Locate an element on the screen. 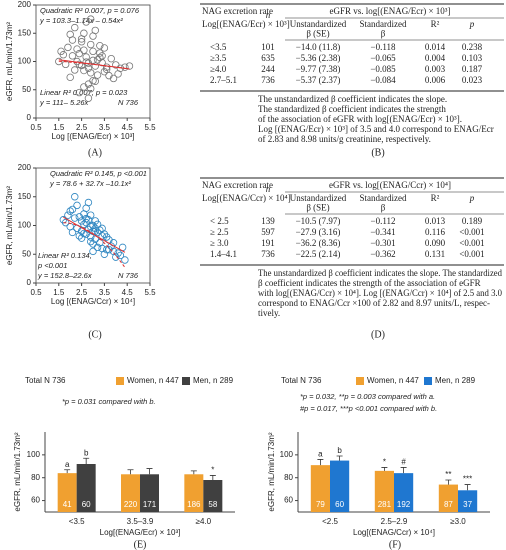 The image size is (506, 550). table-cell: < 2.5 is located at coordinates (219, 221).